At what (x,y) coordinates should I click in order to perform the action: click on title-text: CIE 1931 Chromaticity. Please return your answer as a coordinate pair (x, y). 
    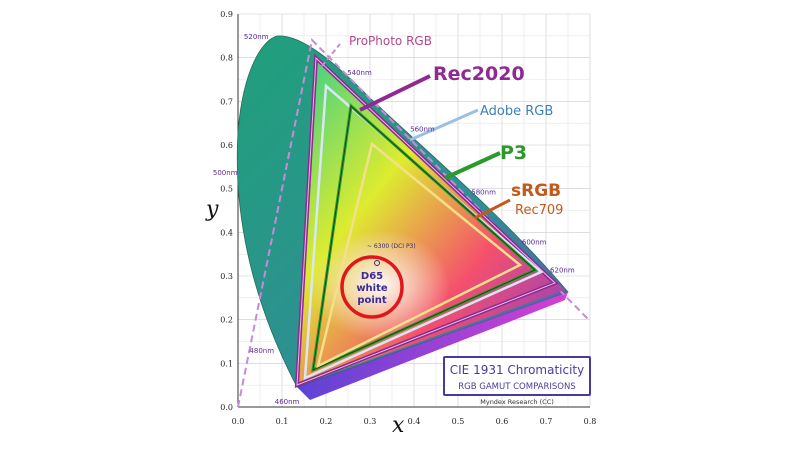
    Looking at the image, I should click on (517, 370).